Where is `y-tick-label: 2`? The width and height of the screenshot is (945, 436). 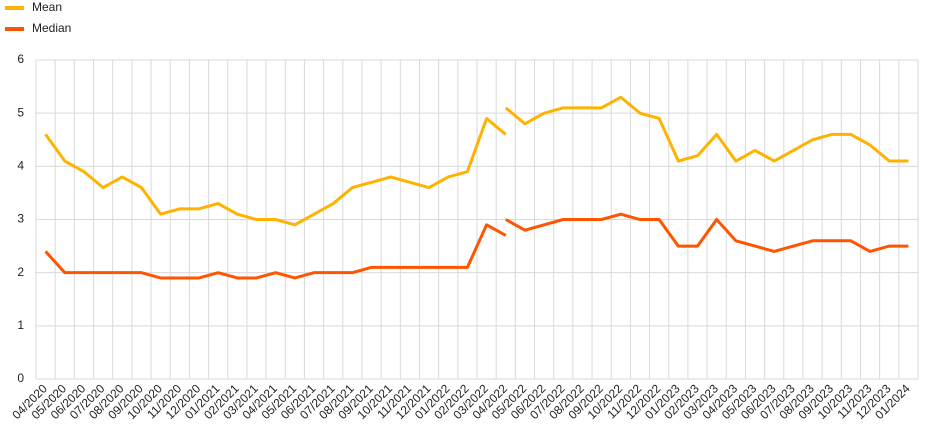
y-tick-label: 2 is located at coordinates (20, 272).